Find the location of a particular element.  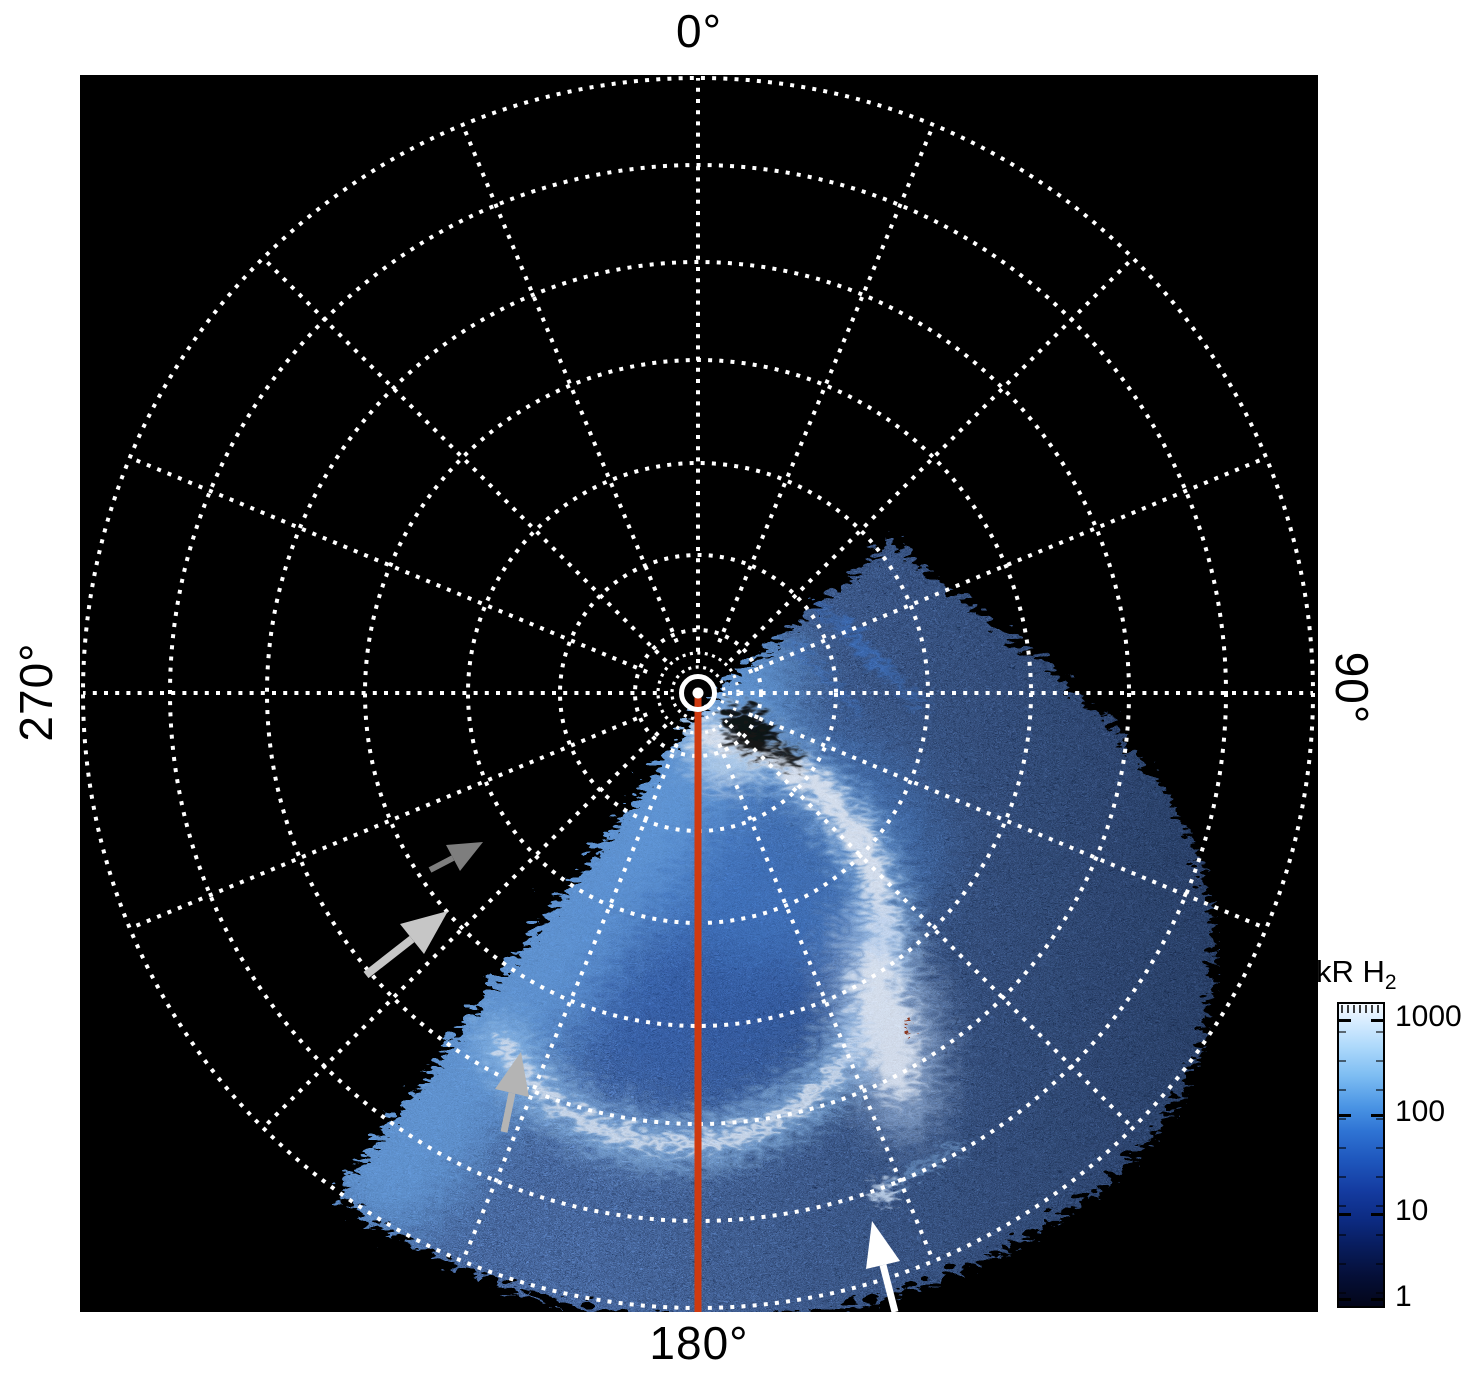

colorbar-label-1: 1 is located at coordinates (1403, 1296).